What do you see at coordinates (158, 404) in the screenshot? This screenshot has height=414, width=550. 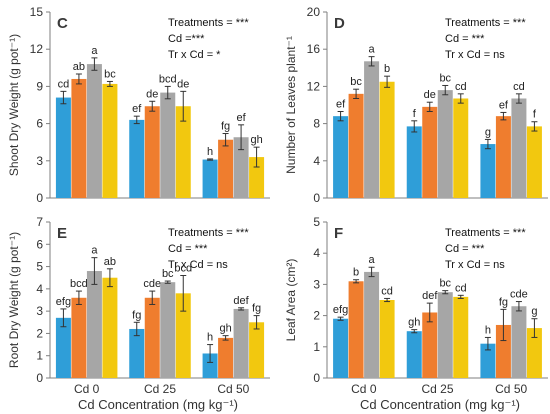 I see `x-axis-label-left: Cd Concentration (mg kg⁻¹)` at bounding box center [158, 404].